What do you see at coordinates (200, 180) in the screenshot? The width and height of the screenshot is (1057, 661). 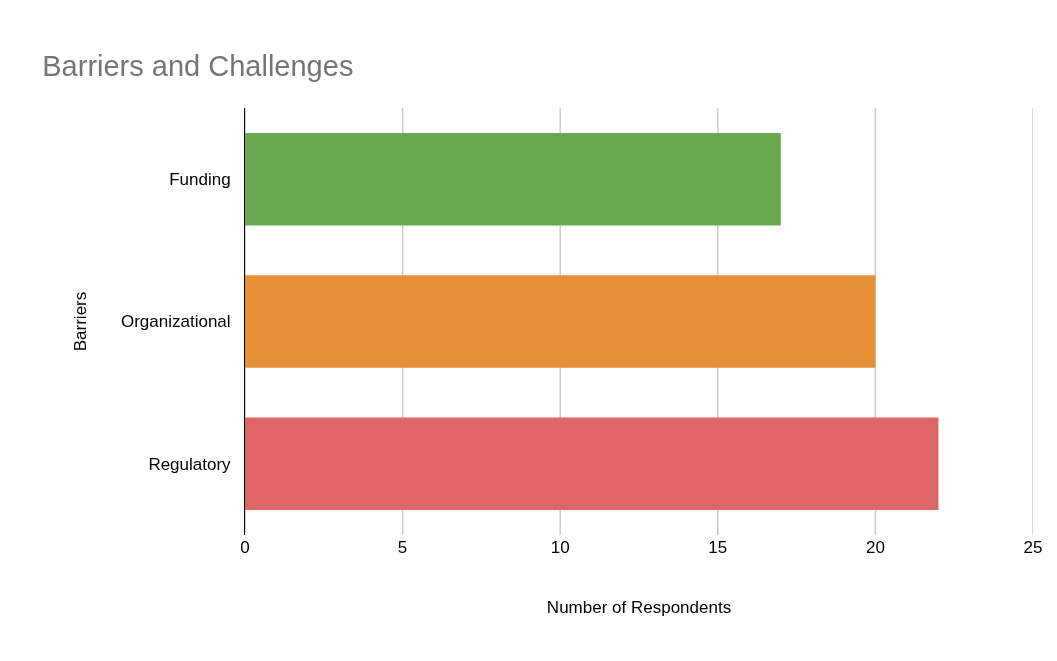 I see `y-tick-label: Funding` at bounding box center [200, 180].